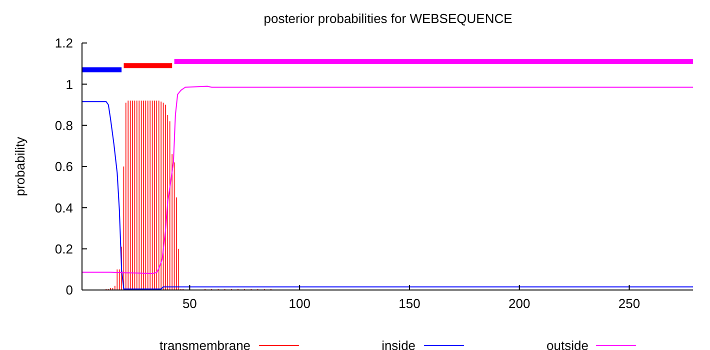 This screenshot has width=710, height=350. I want to click on y-tick-label: 1, so click(69, 84).